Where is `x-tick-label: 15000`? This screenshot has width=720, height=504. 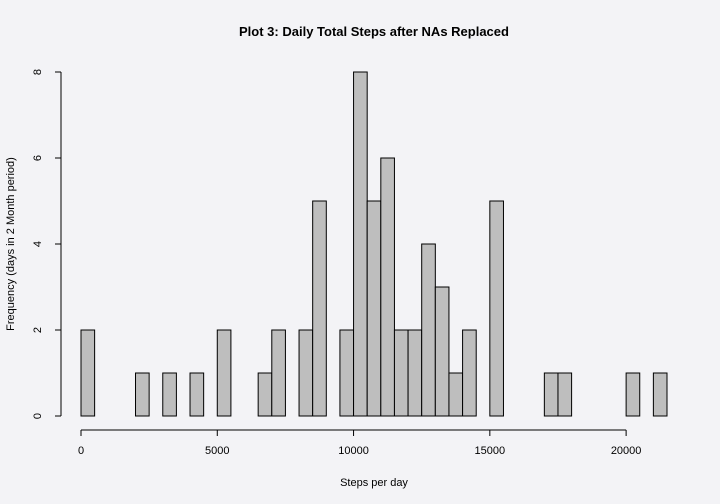 x-tick-label: 15000 is located at coordinates (490, 451).